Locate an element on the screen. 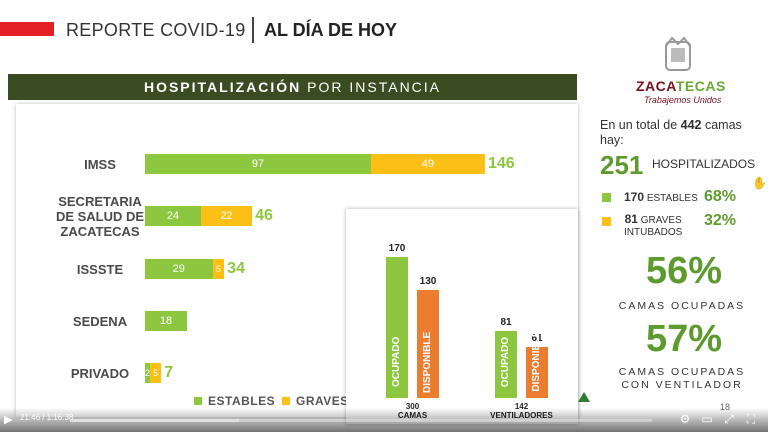 The width and height of the screenshot is (768, 432). category-label-line: PRIVADO is located at coordinates (100, 373).